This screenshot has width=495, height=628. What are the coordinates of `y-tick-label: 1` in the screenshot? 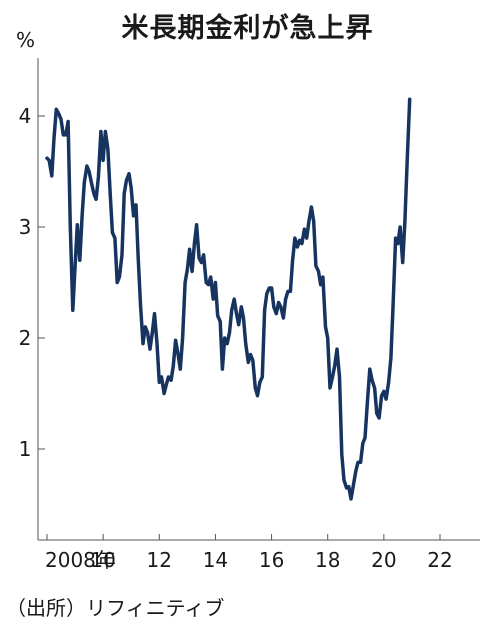 It's located at (25, 449).